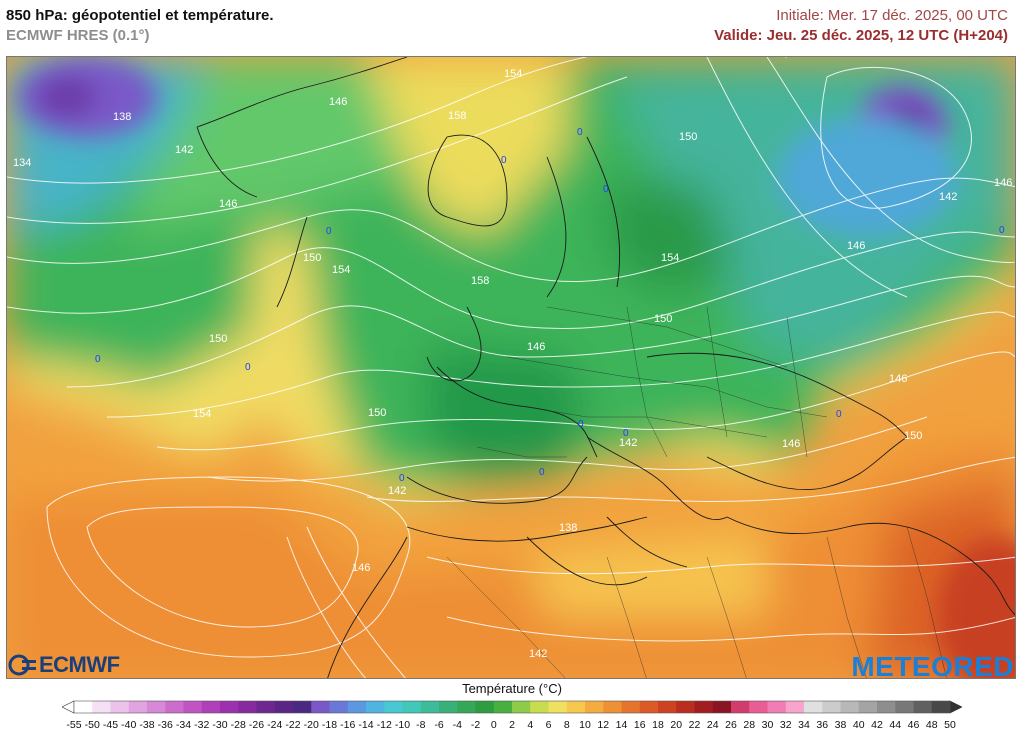 The height and width of the screenshot is (736, 1024). What do you see at coordinates (22, 665) in the screenshot?
I see `ecmwf-mark-icon` at bounding box center [22, 665].